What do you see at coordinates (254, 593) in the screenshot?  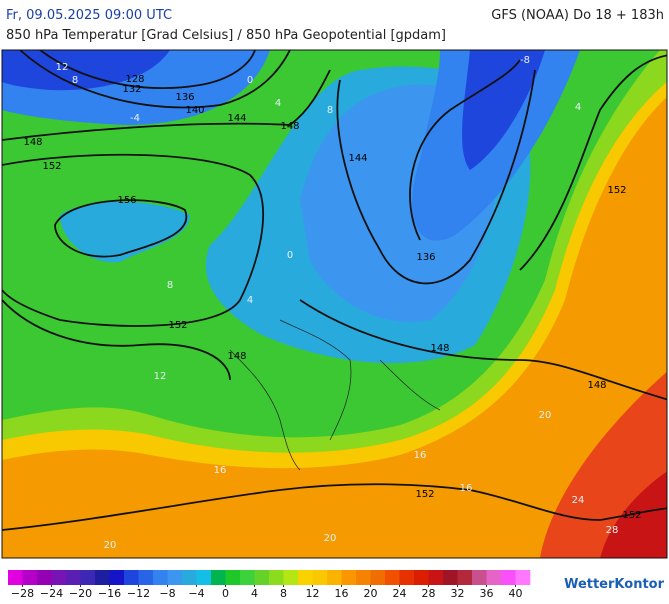 I see `colorbar-label: 4` at bounding box center [254, 593].